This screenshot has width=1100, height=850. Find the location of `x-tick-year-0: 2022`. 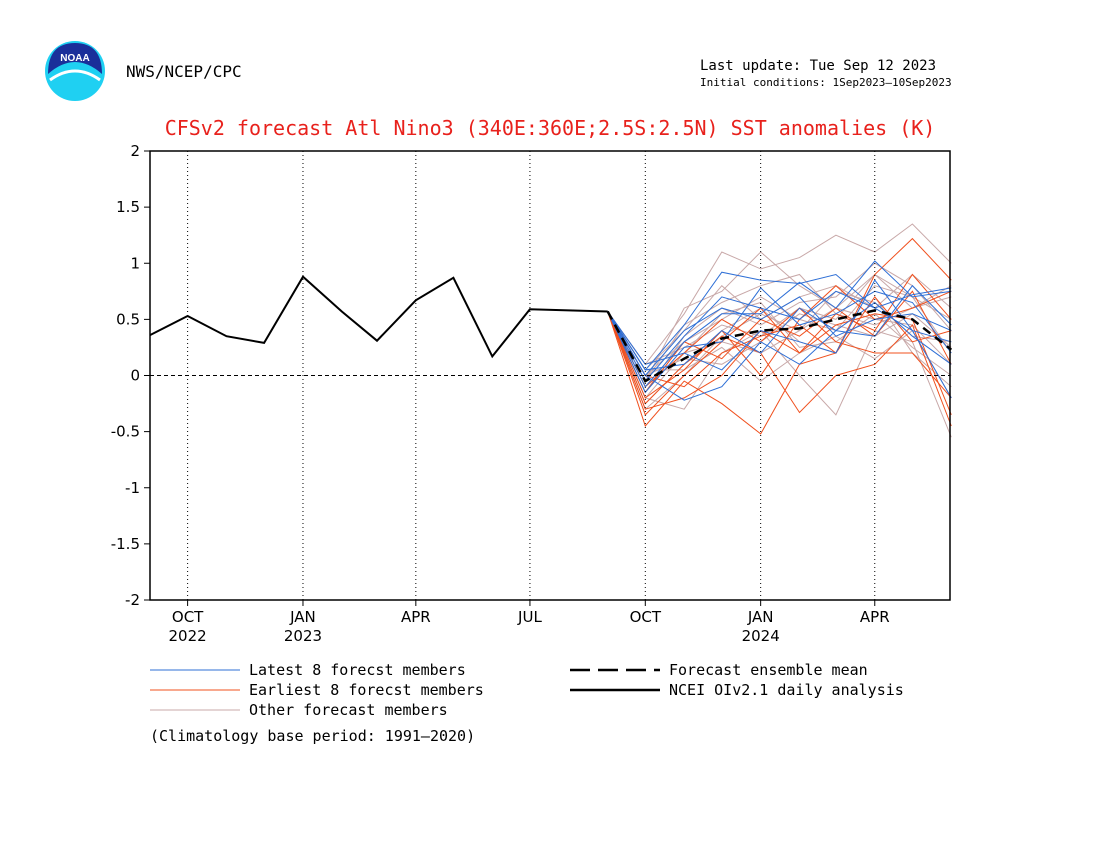

x-tick-year-0: 2022 is located at coordinates (188, 636).